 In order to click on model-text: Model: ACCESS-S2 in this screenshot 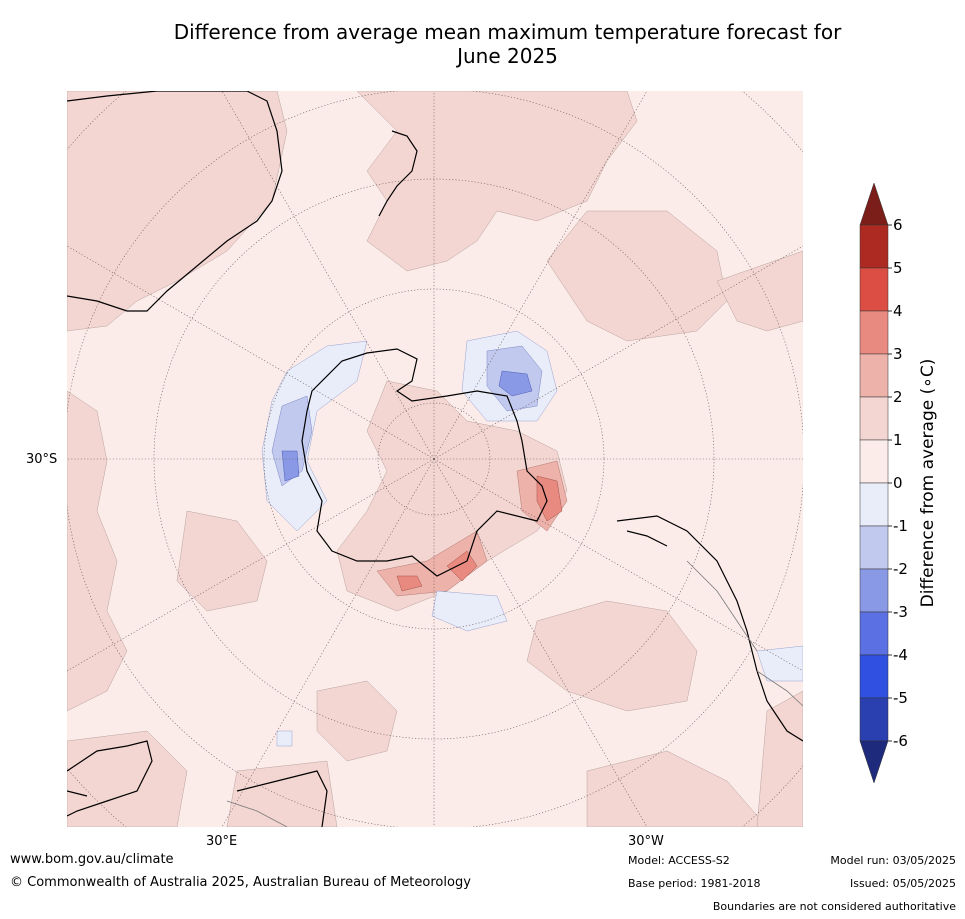, I will do `click(679, 860)`.